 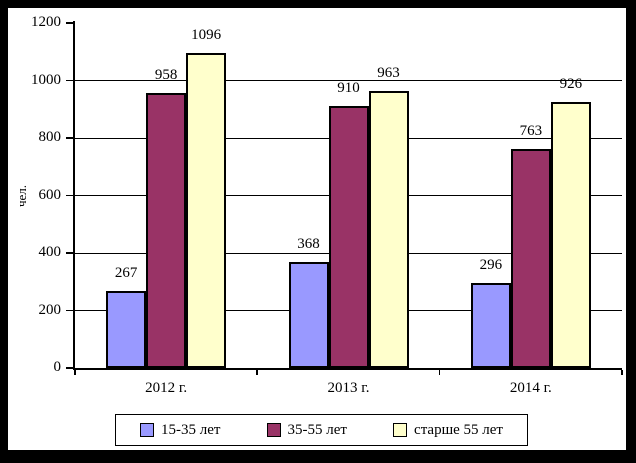 I want to click on y-tick-label: 800, so click(x=50, y=137).